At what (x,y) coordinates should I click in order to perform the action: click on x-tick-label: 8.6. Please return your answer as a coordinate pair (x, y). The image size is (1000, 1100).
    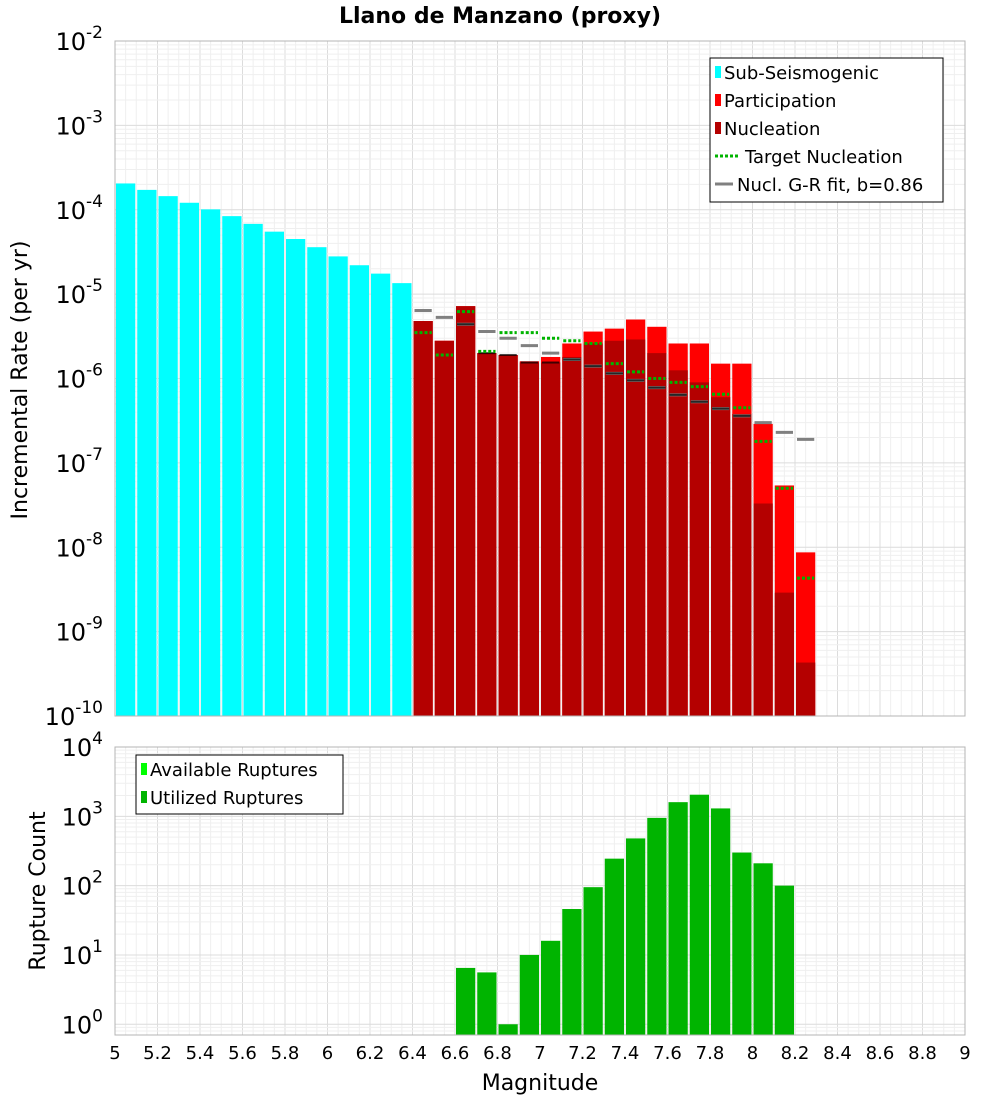
    Looking at the image, I should click on (880, 1053).